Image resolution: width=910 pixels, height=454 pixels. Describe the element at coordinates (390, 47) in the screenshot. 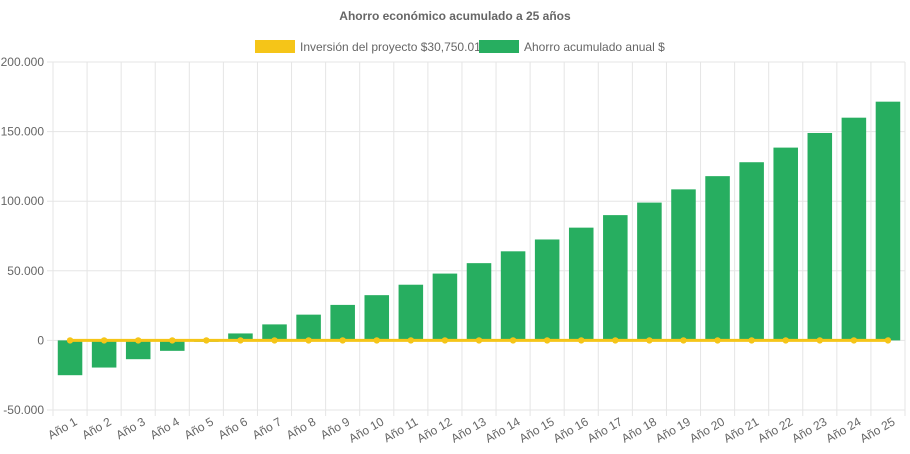

I see `legend-label-investment: Inversión del proyecto $30,750.01` at that location.